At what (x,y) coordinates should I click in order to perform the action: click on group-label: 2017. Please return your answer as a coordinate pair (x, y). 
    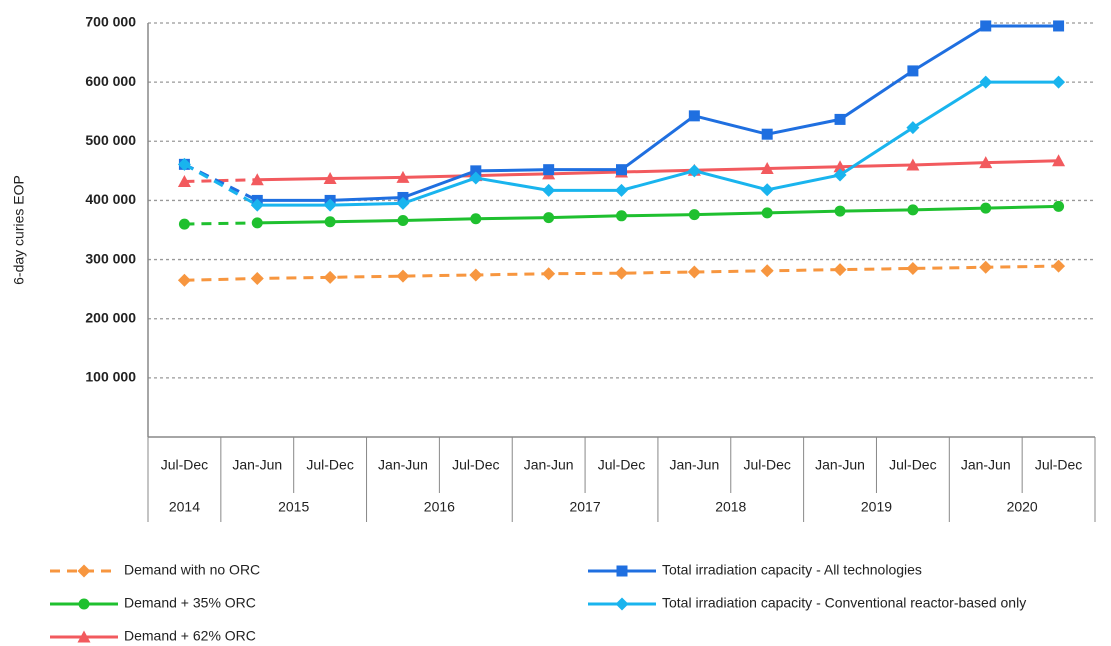
    Looking at the image, I should click on (584, 507).